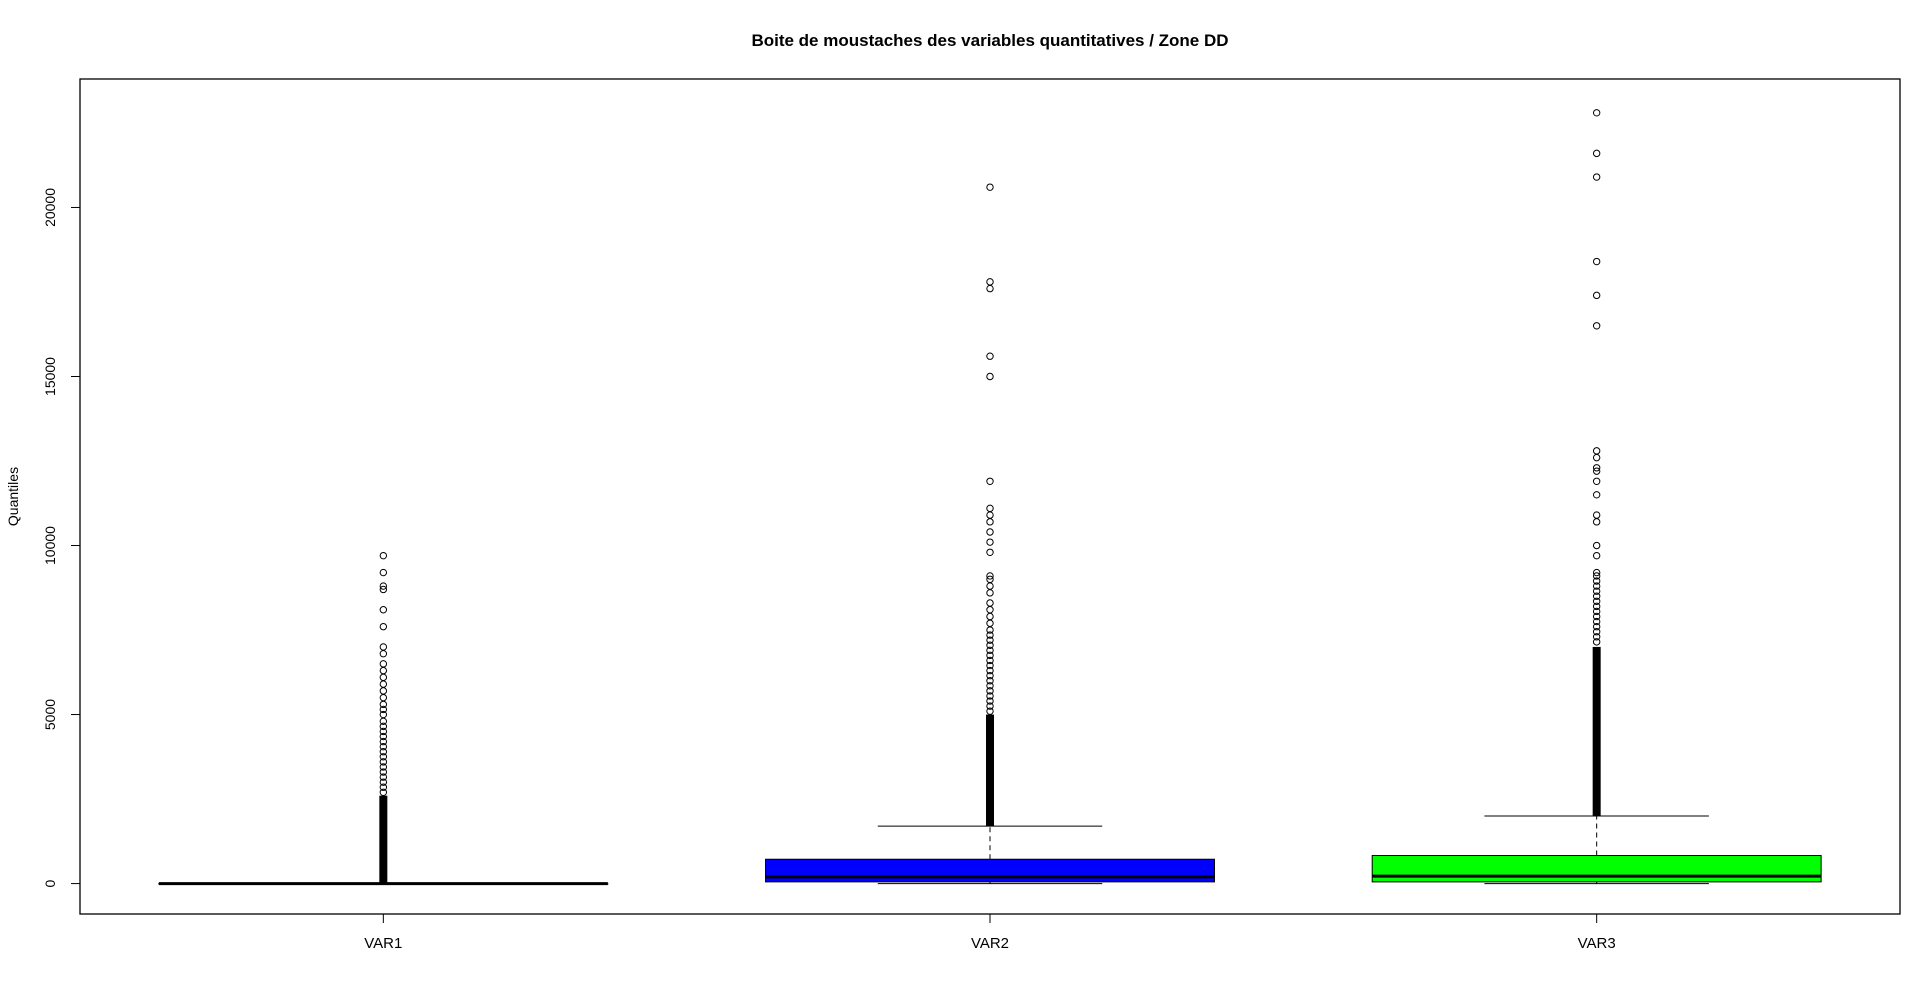 This screenshot has height=1001, width=1920. I want to click on y-tick-label: 10000, so click(50, 545).